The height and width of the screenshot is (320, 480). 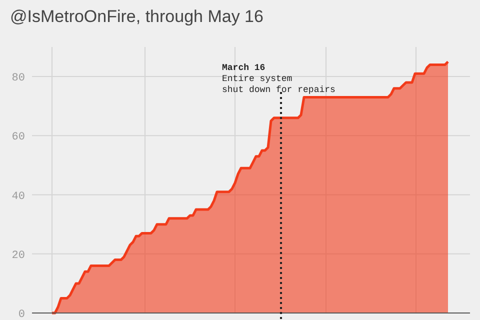 I want to click on y-tick-label: 20, so click(x=18, y=256).